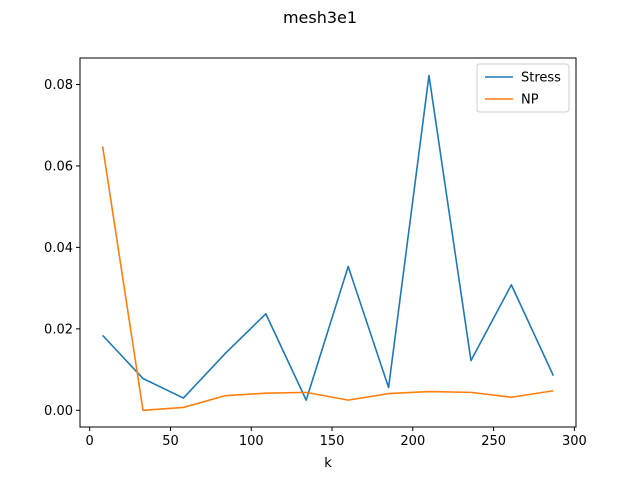 This screenshot has height=485, width=640. Describe the element at coordinates (332, 441) in the screenshot. I see `x-tick-label: 150` at that location.